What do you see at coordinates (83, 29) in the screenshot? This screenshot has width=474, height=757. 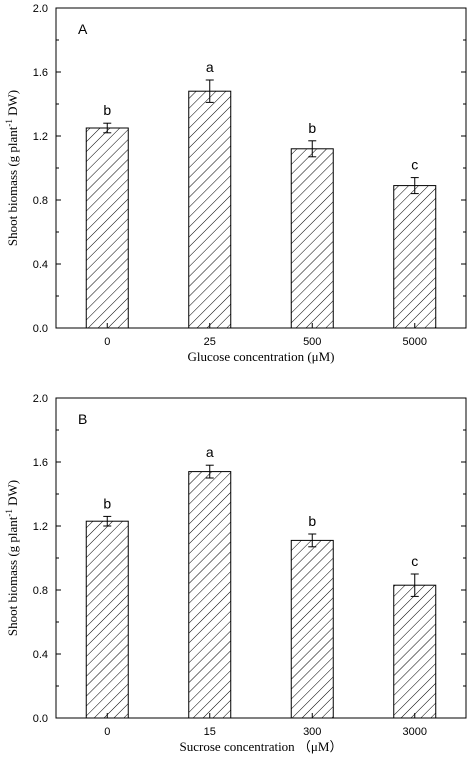 I see `panel-label: A` at bounding box center [83, 29].